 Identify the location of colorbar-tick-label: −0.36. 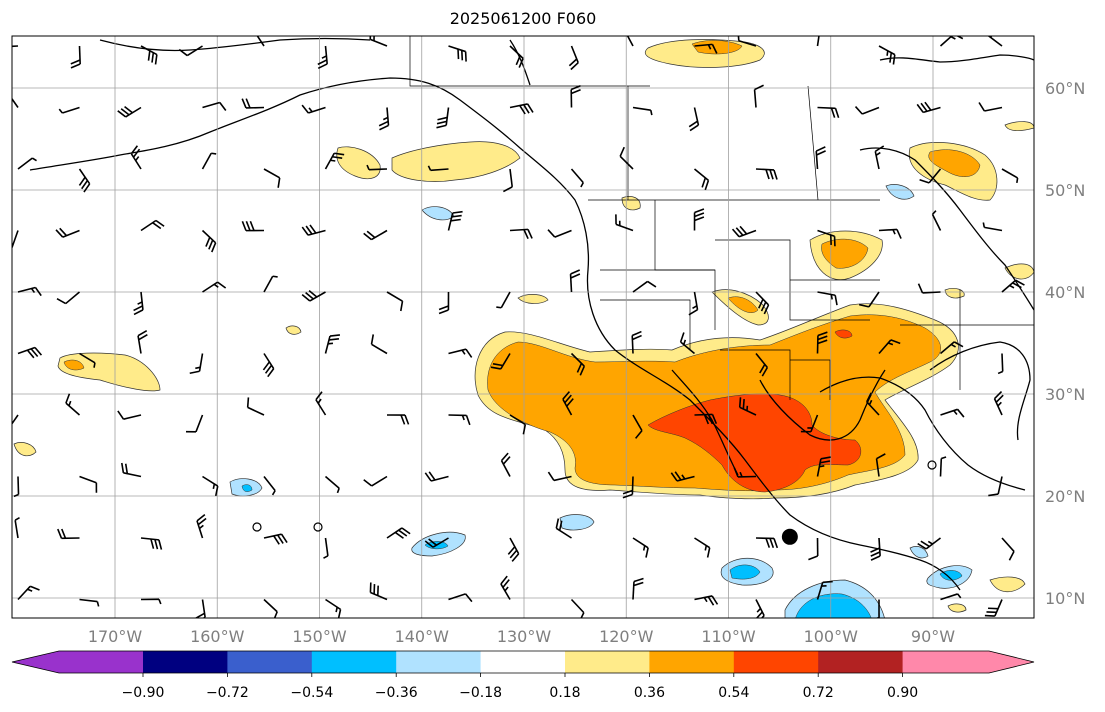
(396, 693).